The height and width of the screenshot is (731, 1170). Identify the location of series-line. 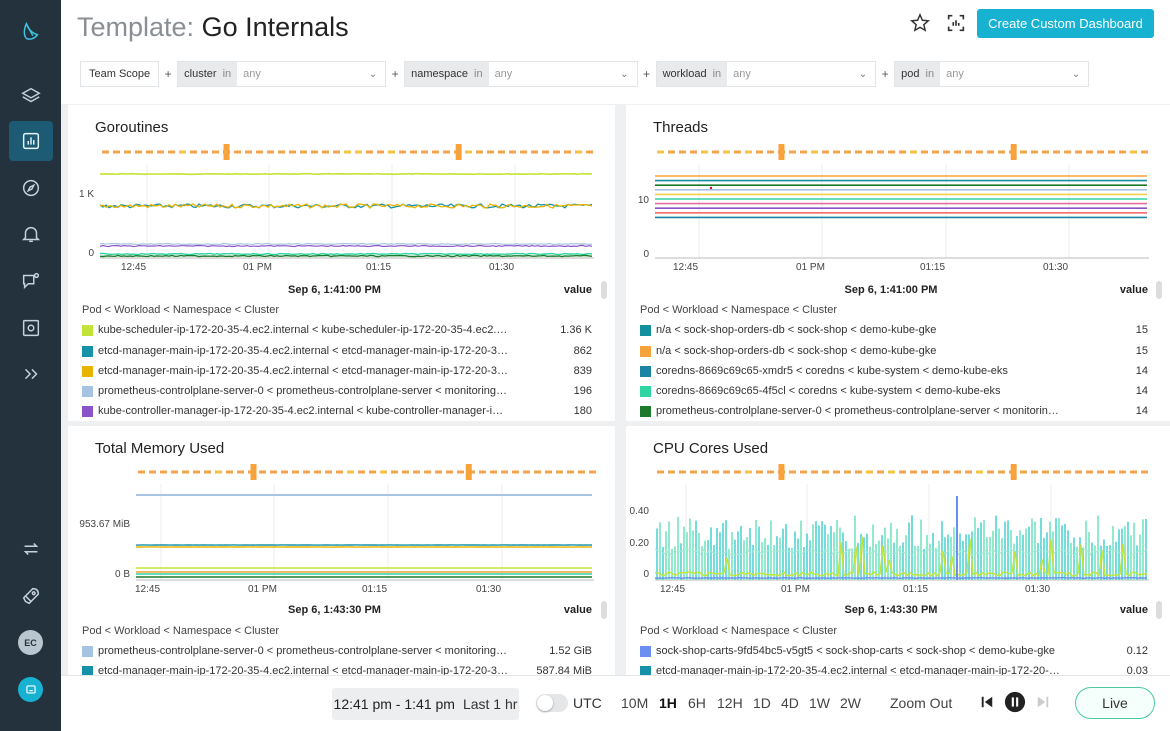
(901, 578).